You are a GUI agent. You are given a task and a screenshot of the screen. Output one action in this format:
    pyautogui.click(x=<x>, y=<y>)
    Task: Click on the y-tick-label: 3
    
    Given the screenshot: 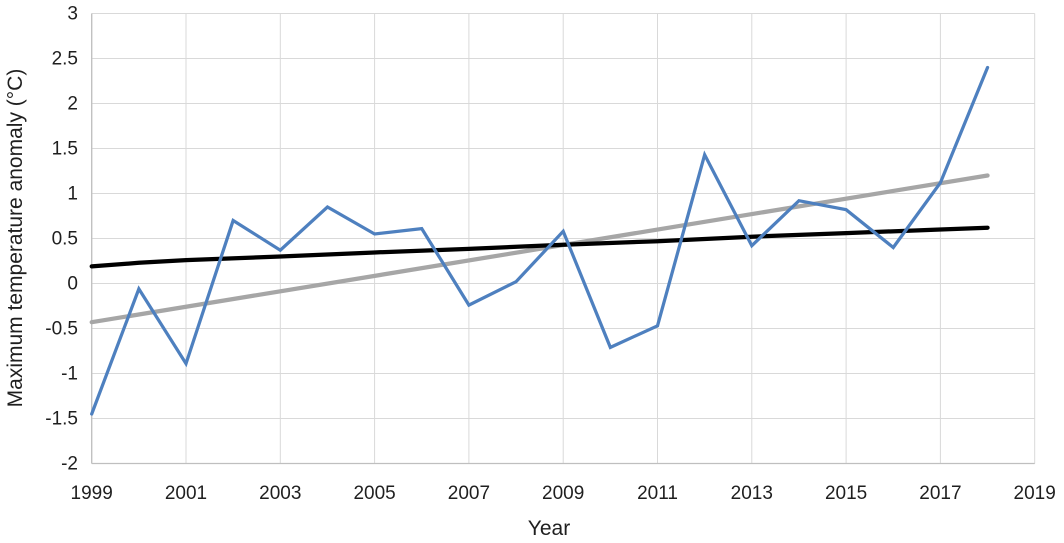 What is the action you would take?
    pyautogui.click(x=72, y=14)
    